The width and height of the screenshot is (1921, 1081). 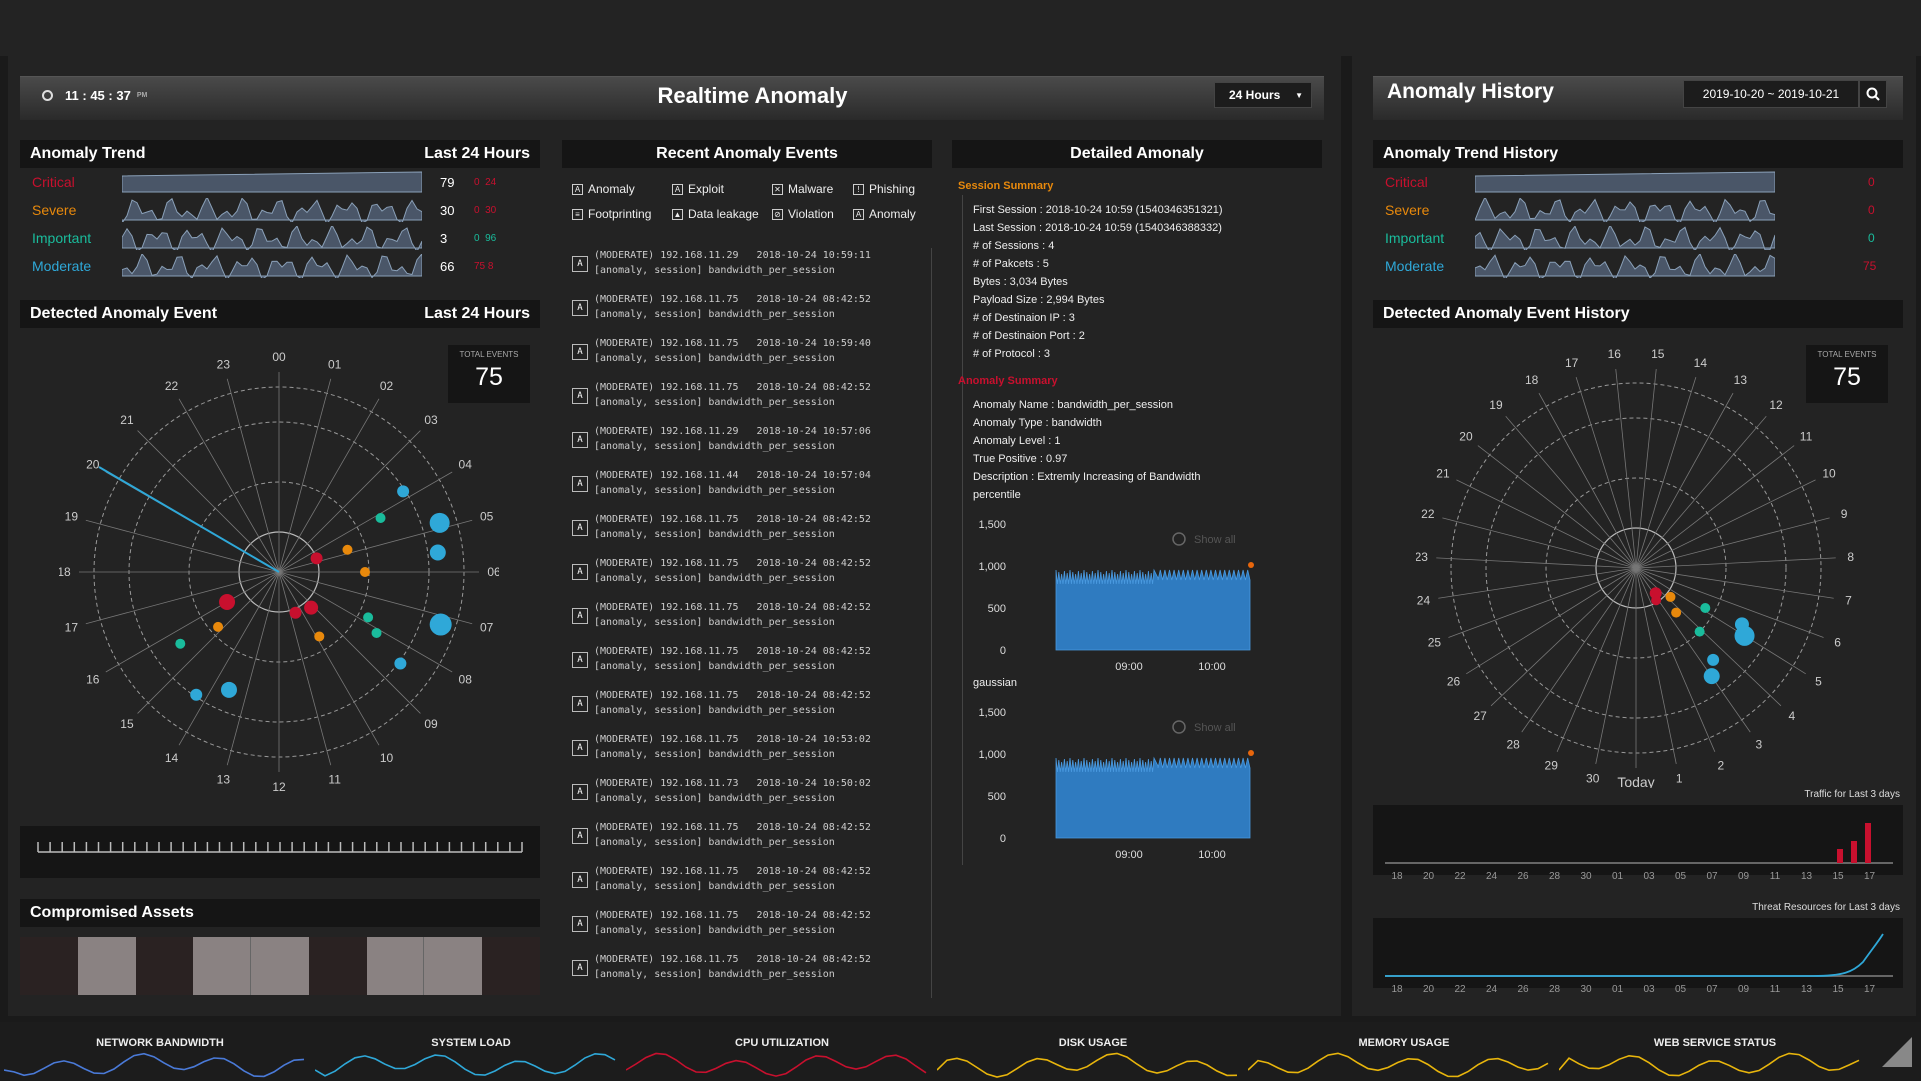 What do you see at coordinates (715, 214) in the screenshot?
I see `filter-data-leakage: ▲ Data leakage` at bounding box center [715, 214].